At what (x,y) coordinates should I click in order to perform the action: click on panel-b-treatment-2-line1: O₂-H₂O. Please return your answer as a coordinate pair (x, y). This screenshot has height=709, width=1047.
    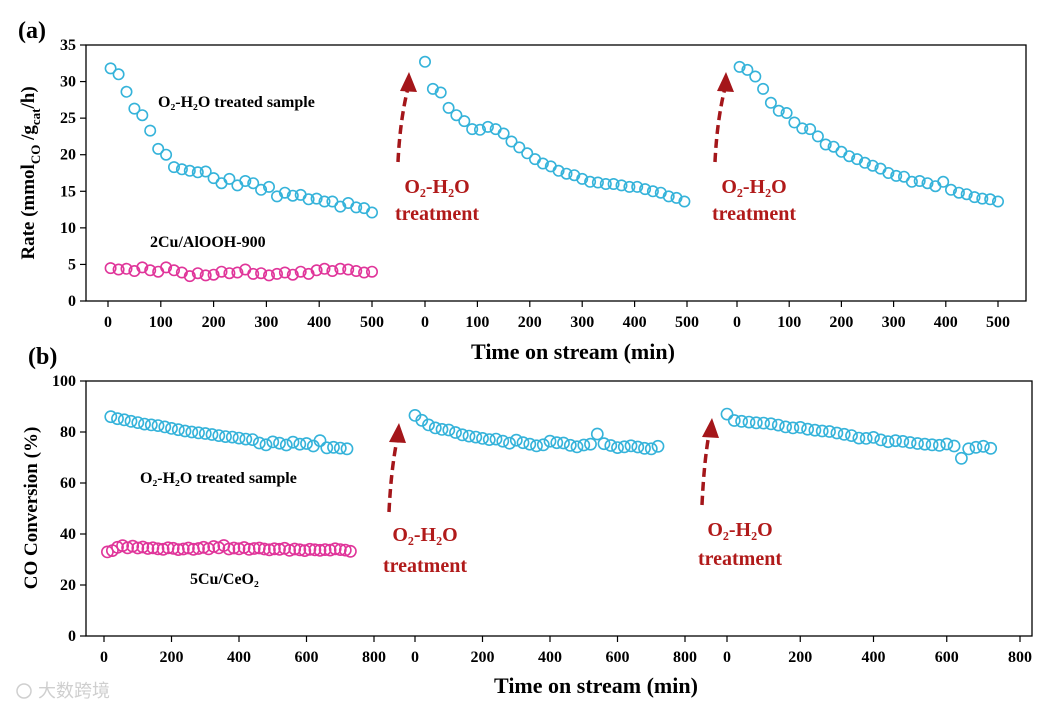
    Looking at the image, I should click on (739, 530).